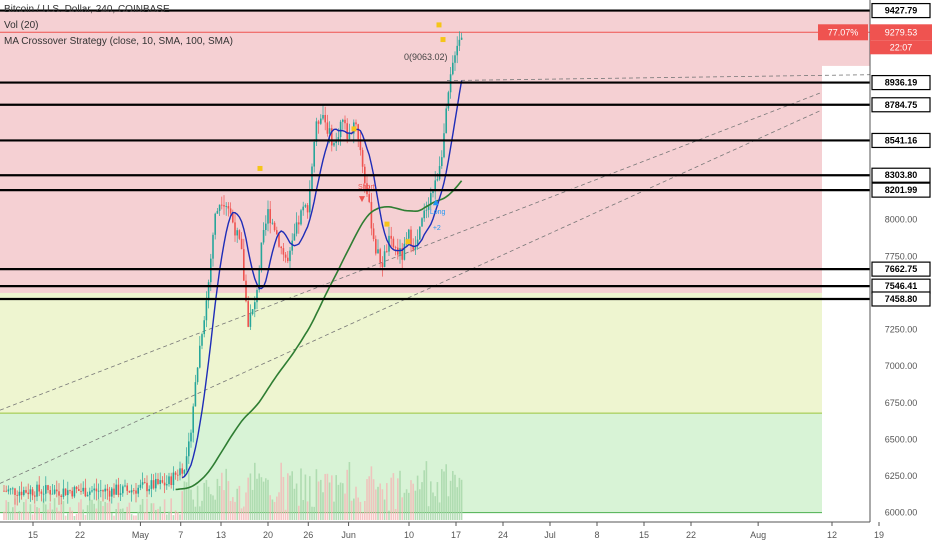 This screenshot has width=932, height=550. Describe the element at coordinates (901, 439) in the screenshot. I see `price-tick-label: 6500.00` at that location.